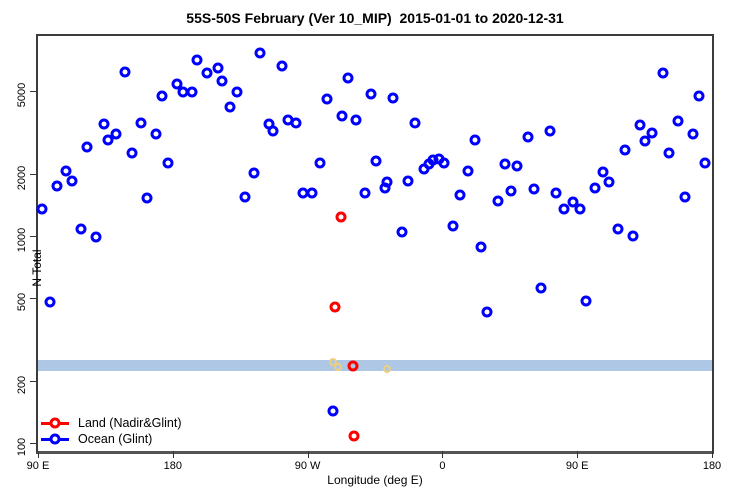  What do you see at coordinates (130, 423) in the screenshot?
I see `legend-label: Land (Nadir&Glint)` at bounding box center [130, 423].